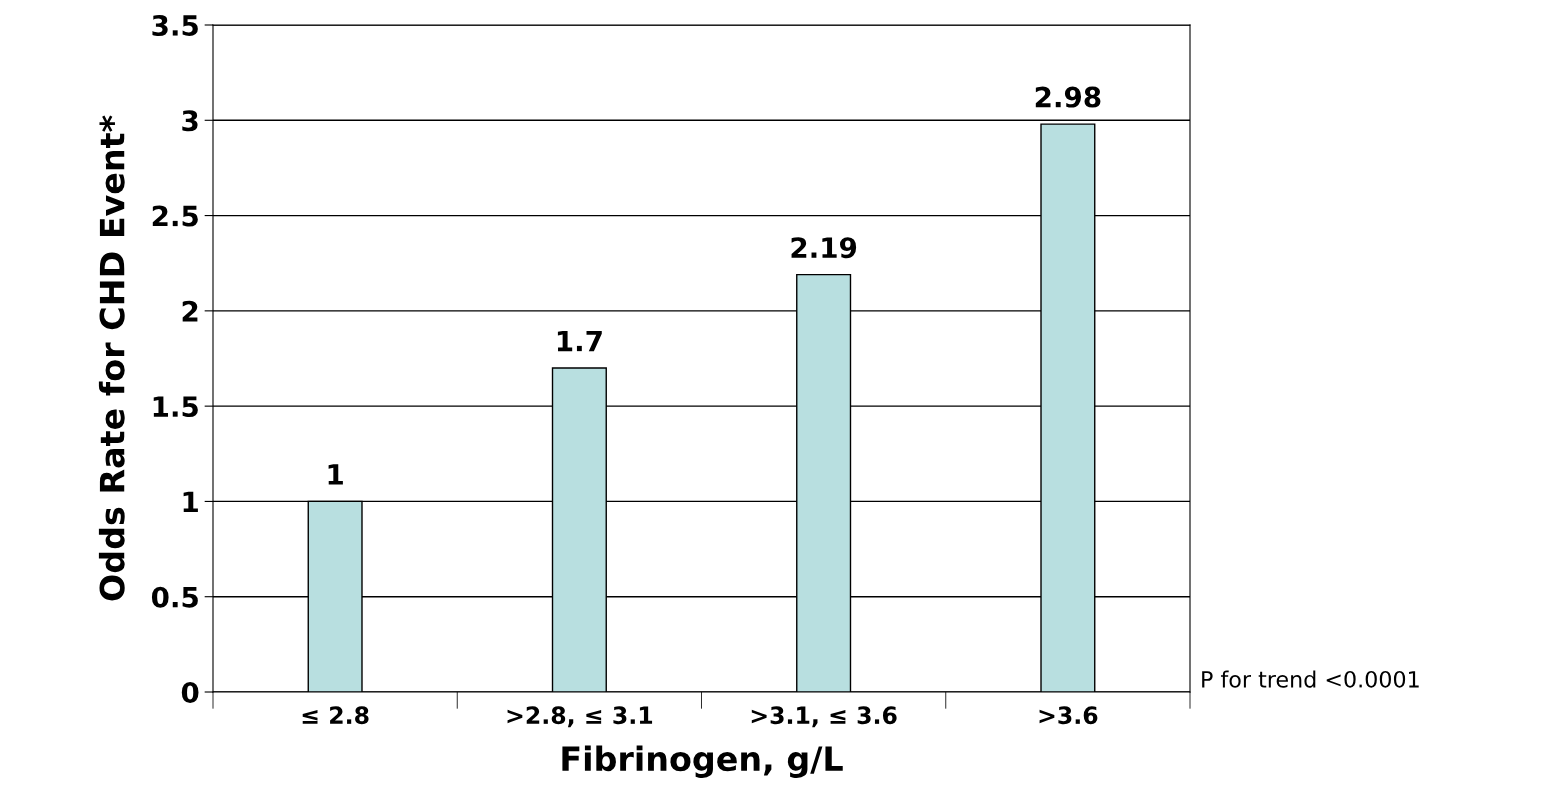 The width and height of the screenshot is (1557, 806). I want to click on x-tick-label: >3.6, so click(1068, 715).